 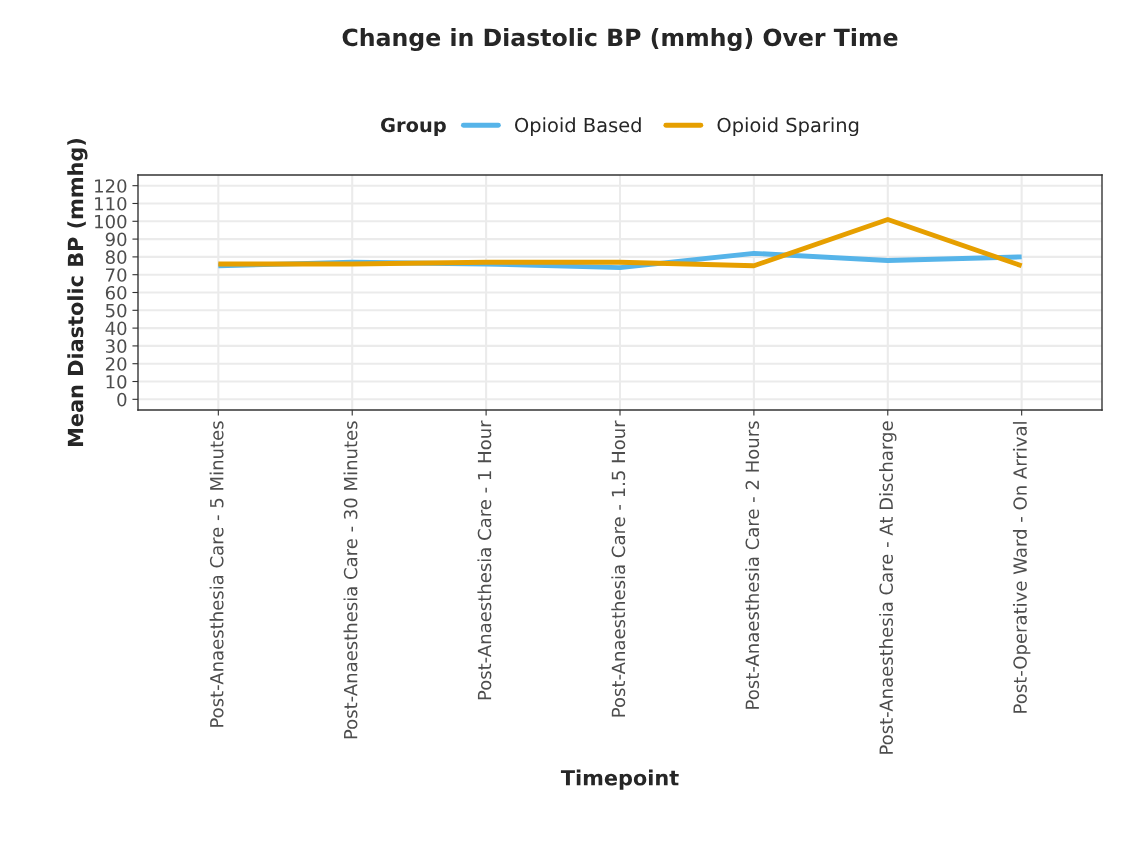 What do you see at coordinates (620, 243) in the screenshot?
I see `line-series` at bounding box center [620, 243].